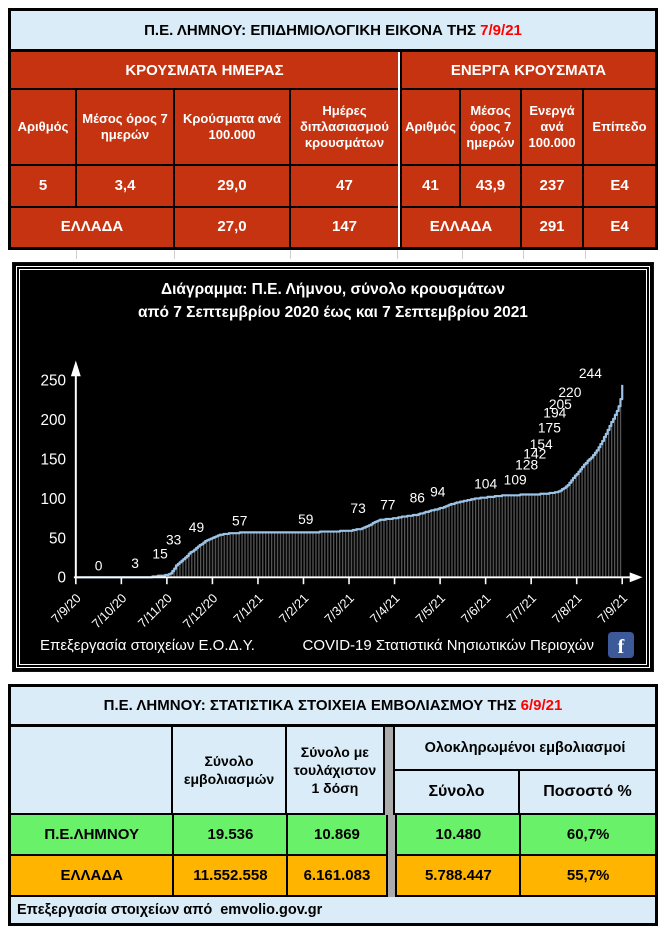 The height and width of the screenshot is (950, 666). Describe the element at coordinates (553, 227) in the screenshot. I see `greece-active-per-100k: 291` at that location.